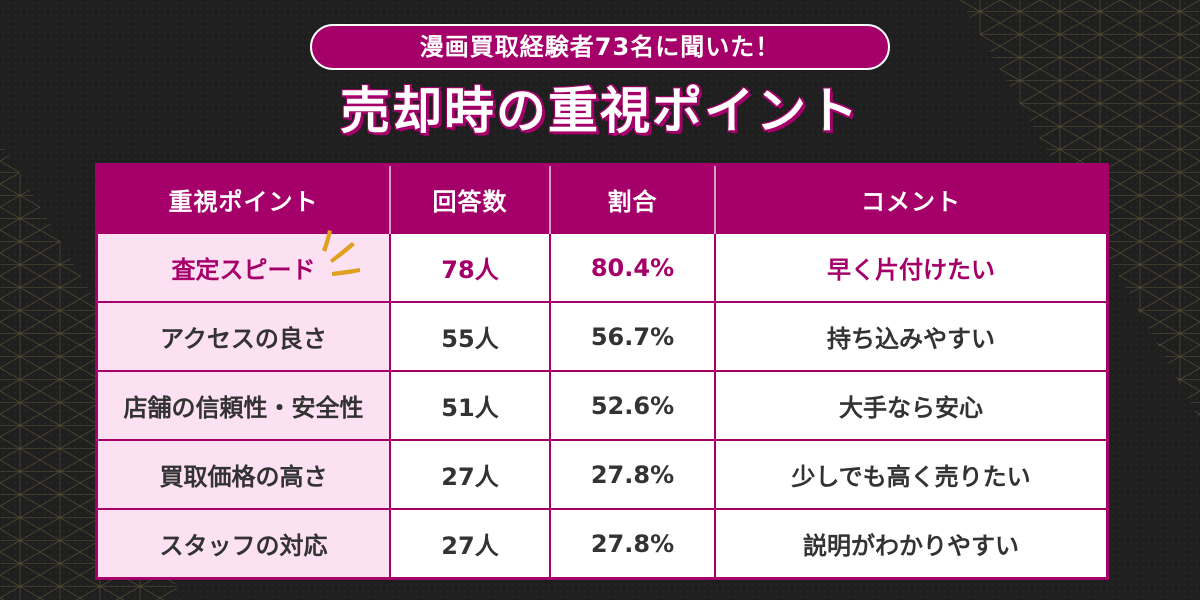 Image resolution: width=1200 pixels, height=600 pixels. Describe the element at coordinates (244, 336) in the screenshot. I see `row-point: アクセスの良さ` at that location.